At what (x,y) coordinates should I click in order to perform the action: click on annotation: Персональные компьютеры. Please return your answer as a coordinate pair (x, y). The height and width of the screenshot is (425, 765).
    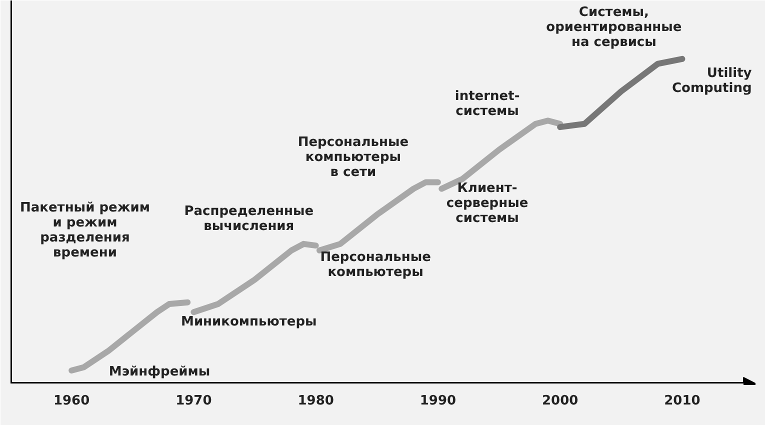
    Looking at the image, I should click on (376, 265).